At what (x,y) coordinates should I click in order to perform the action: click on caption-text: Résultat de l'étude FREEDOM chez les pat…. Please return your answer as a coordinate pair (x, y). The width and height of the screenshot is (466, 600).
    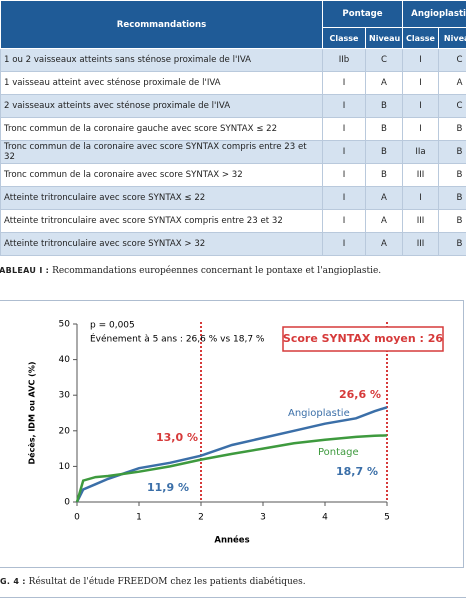
    Looking at the image, I should click on (167, 582).